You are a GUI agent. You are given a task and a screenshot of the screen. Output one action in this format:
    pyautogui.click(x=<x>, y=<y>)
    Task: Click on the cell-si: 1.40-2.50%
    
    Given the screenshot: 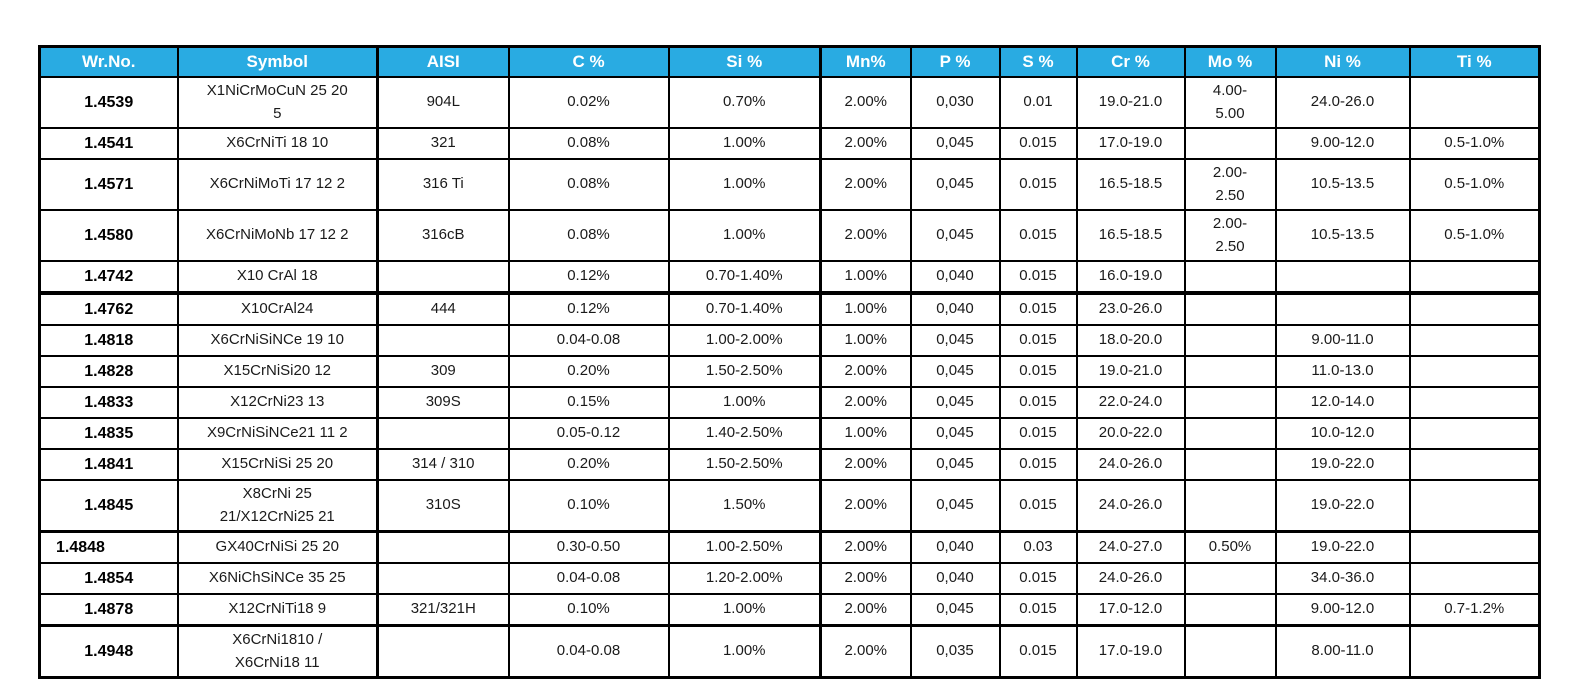 What is the action you would take?
    pyautogui.click(x=744, y=433)
    